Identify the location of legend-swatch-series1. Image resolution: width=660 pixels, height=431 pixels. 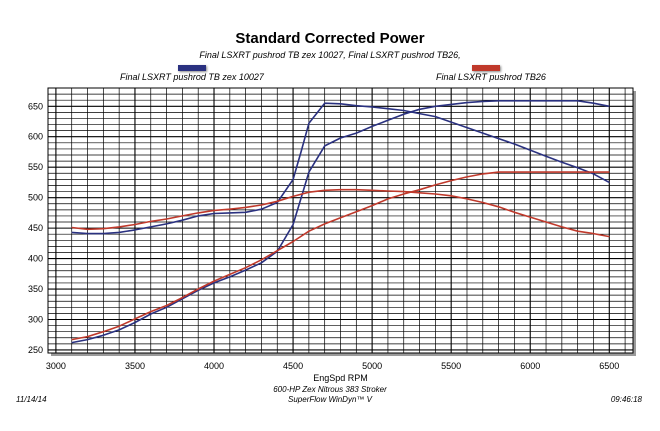
(192, 68).